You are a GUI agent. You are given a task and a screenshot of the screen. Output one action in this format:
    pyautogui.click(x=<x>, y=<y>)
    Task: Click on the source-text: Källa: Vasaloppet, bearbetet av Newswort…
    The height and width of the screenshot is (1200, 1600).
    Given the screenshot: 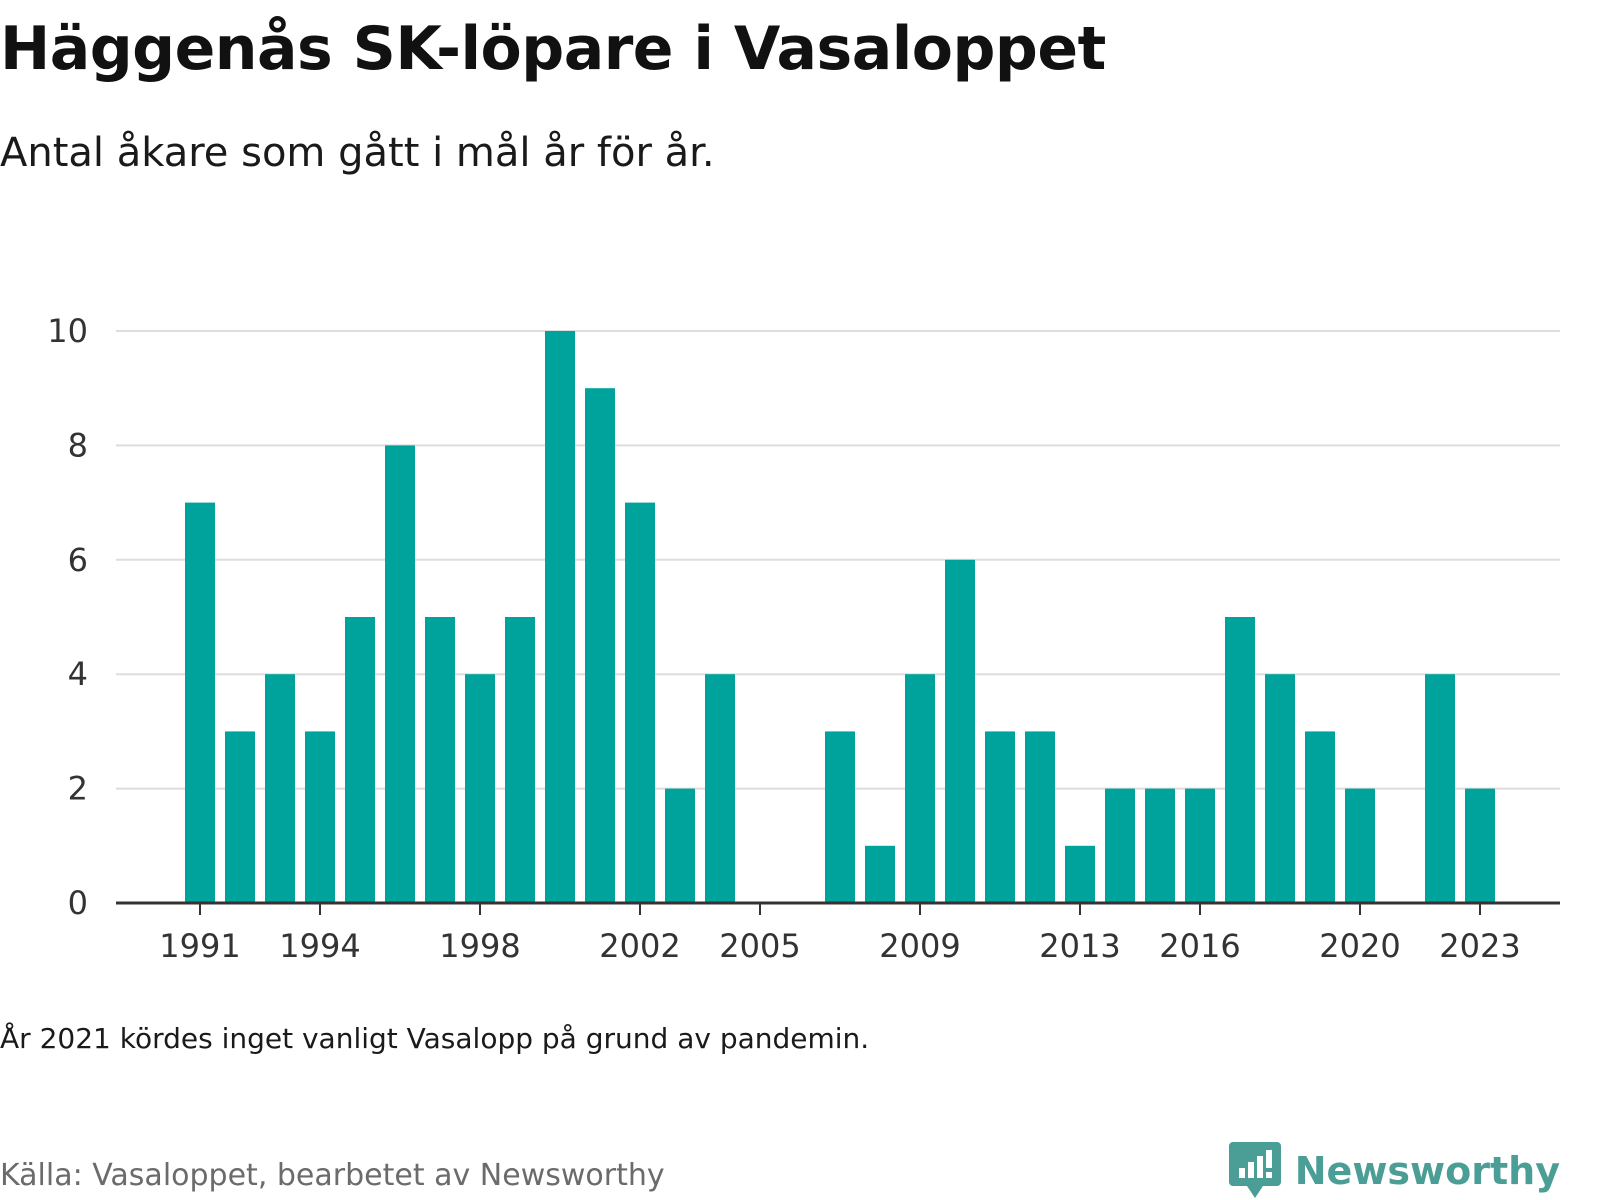 What is the action you would take?
    pyautogui.click(x=332, y=1175)
    